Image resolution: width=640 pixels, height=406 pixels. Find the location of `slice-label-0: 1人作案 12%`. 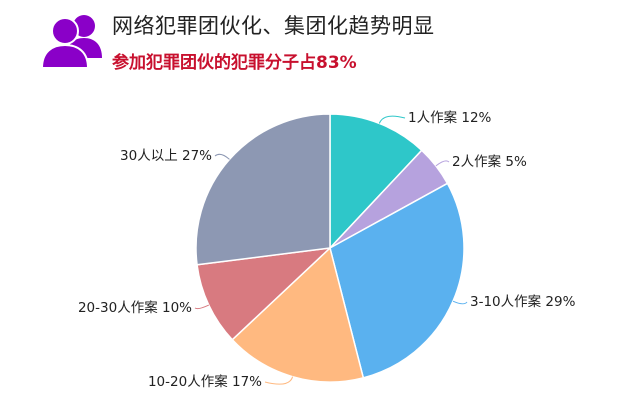

slice-label-0: 1人作案 12% is located at coordinates (450, 117).